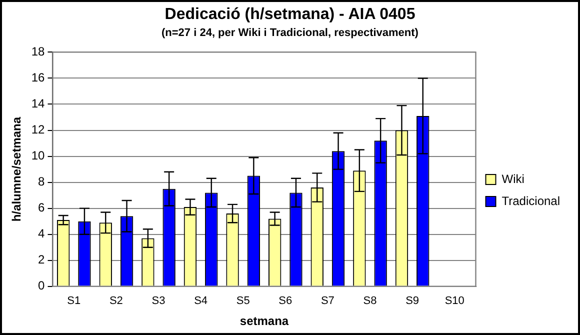 The width and height of the screenshot is (580, 335). What do you see at coordinates (42, 233) in the screenshot?
I see `y-tick-label: 4` at bounding box center [42, 233].